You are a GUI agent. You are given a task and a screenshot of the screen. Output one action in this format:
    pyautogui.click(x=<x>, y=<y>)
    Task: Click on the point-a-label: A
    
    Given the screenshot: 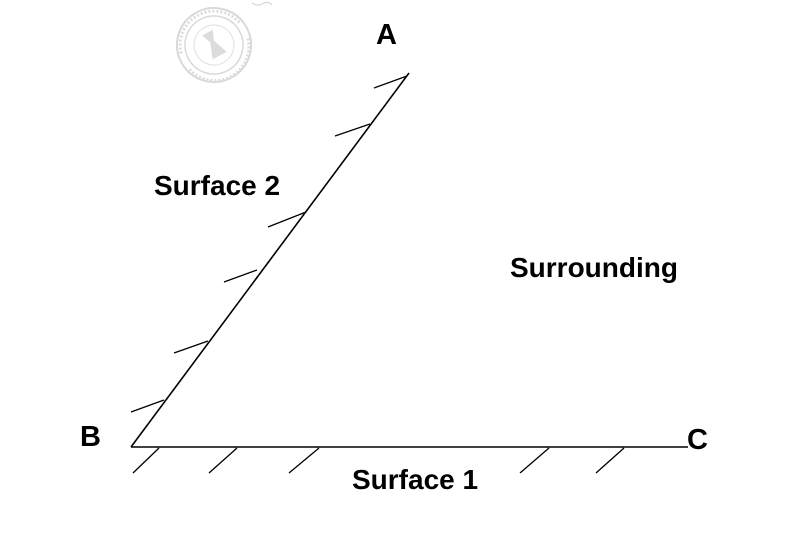 What is the action you would take?
    pyautogui.click(x=386, y=35)
    